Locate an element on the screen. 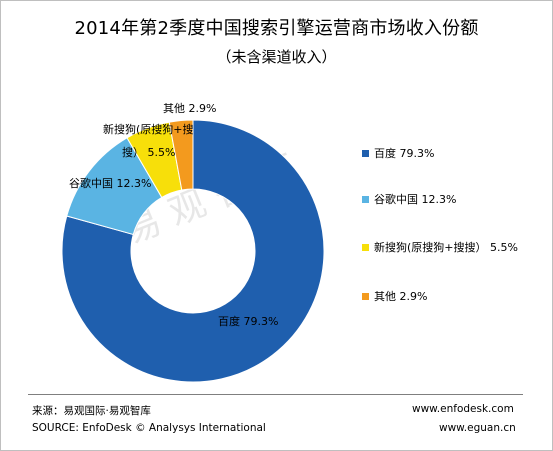 The height and width of the screenshot is (451, 553). url-enfodesk: www.enfodesk.com is located at coordinates (463, 409).